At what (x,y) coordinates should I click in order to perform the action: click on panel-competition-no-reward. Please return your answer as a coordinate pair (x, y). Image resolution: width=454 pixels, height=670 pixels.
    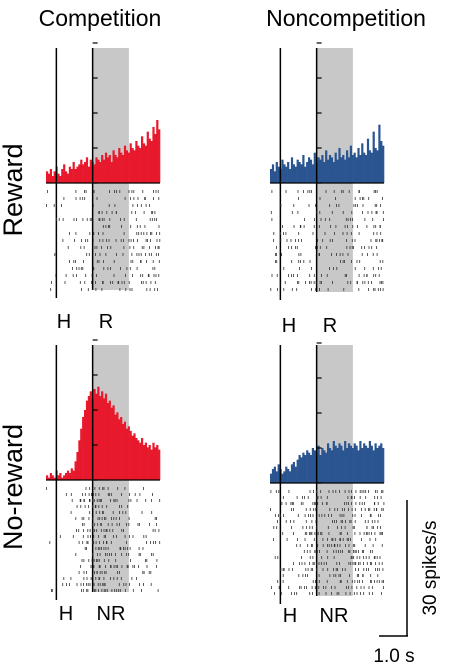
    Looking at the image, I should click on (103, 469).